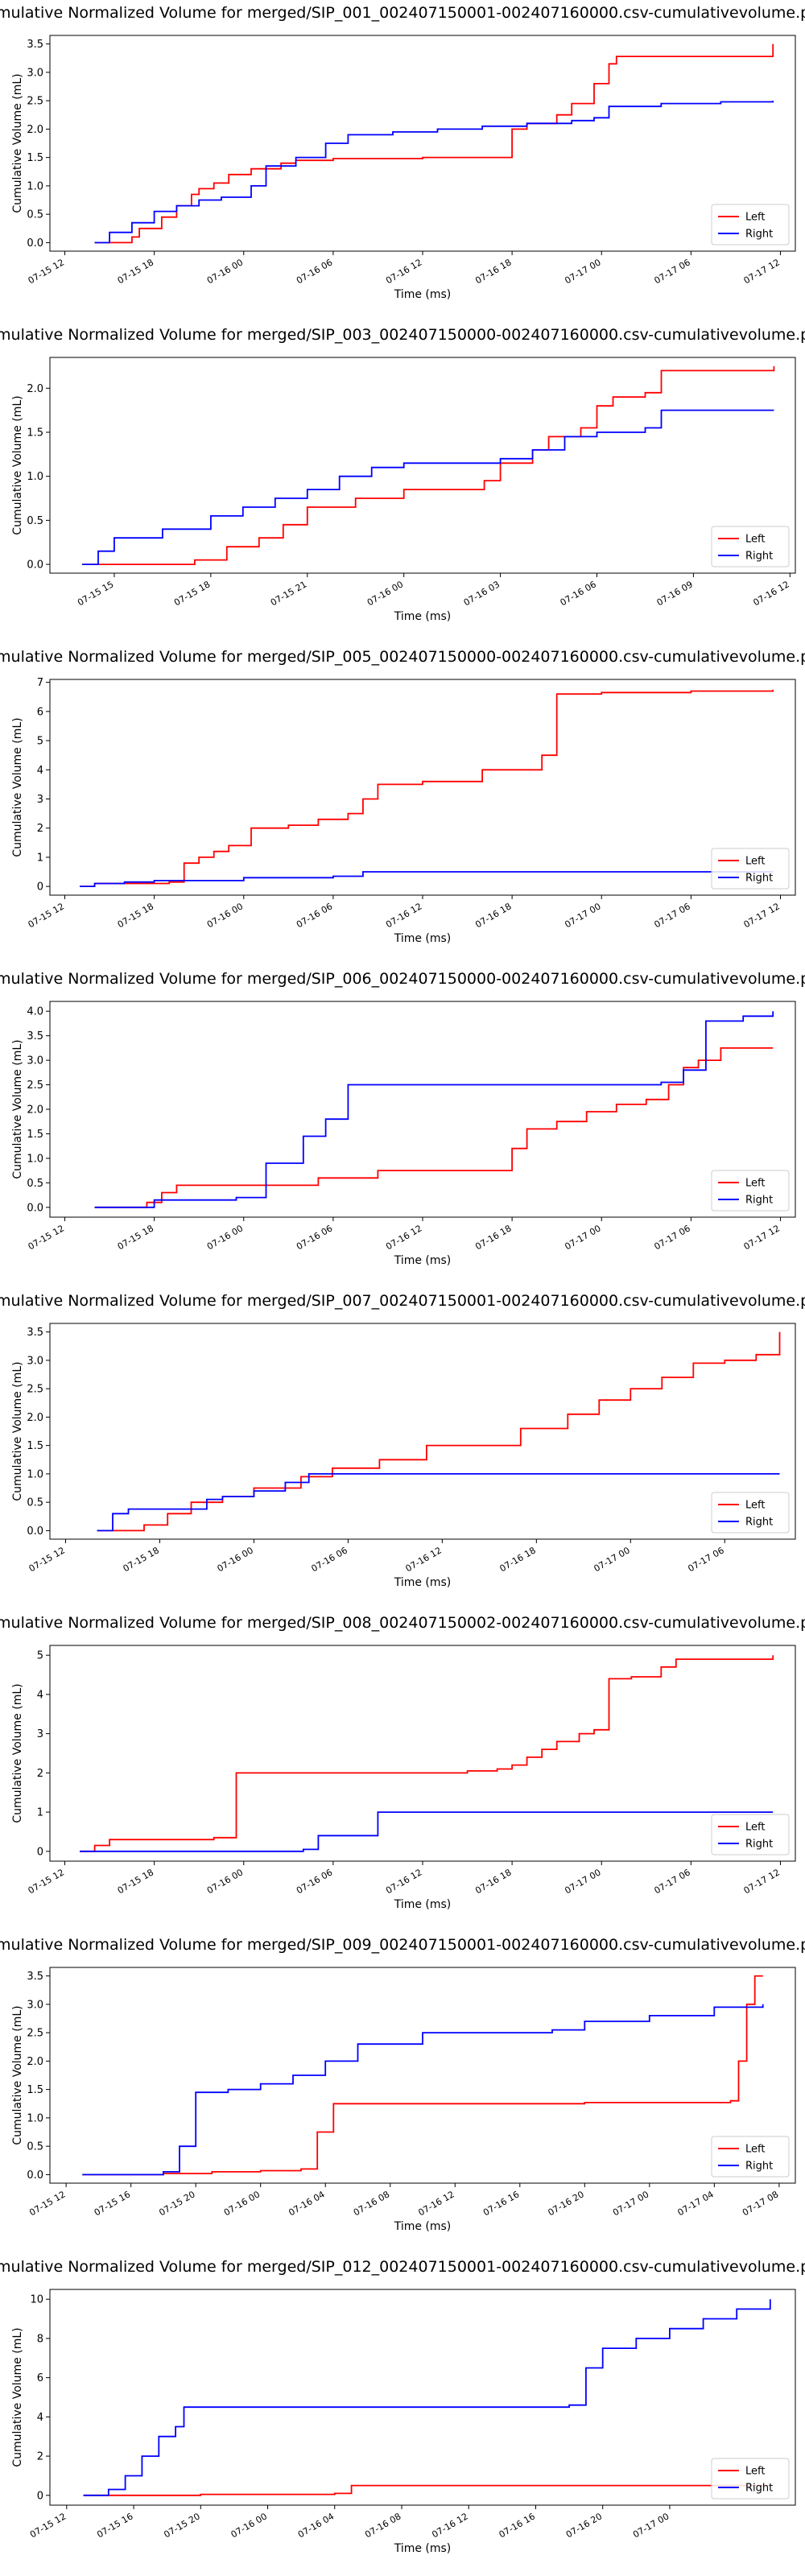  I want to click on x-tick-label: 07-17 08, so click(760, 2203).